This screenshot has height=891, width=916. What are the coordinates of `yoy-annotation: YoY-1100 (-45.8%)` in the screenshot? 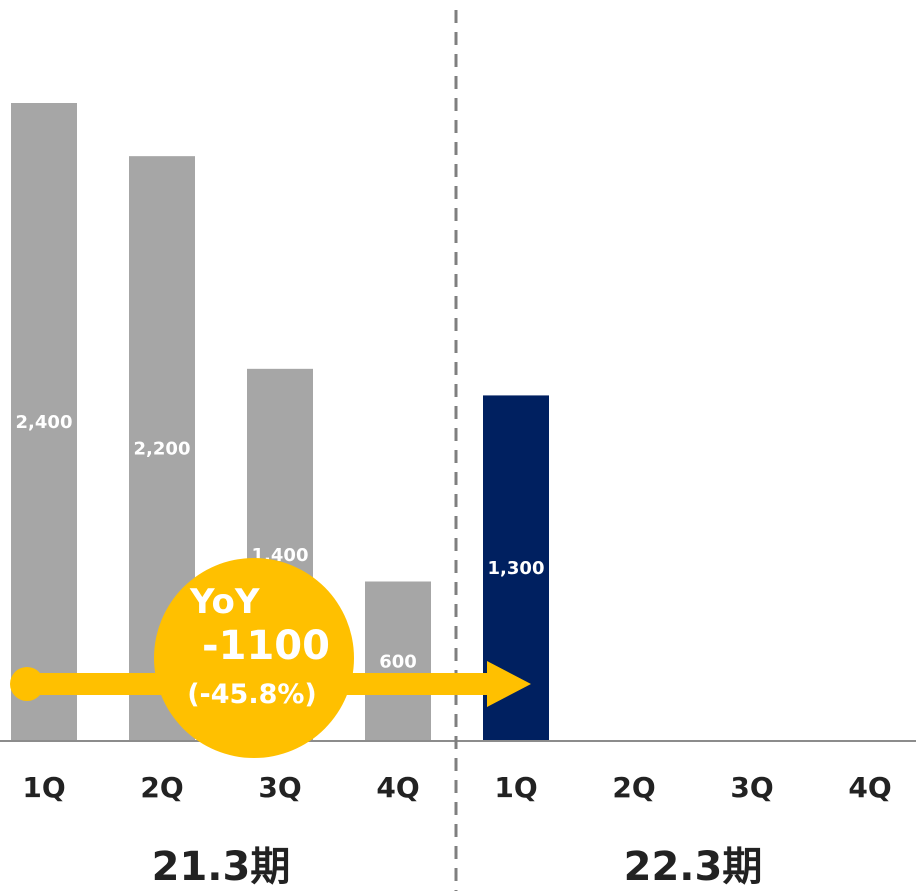 It's located at (270, 658).